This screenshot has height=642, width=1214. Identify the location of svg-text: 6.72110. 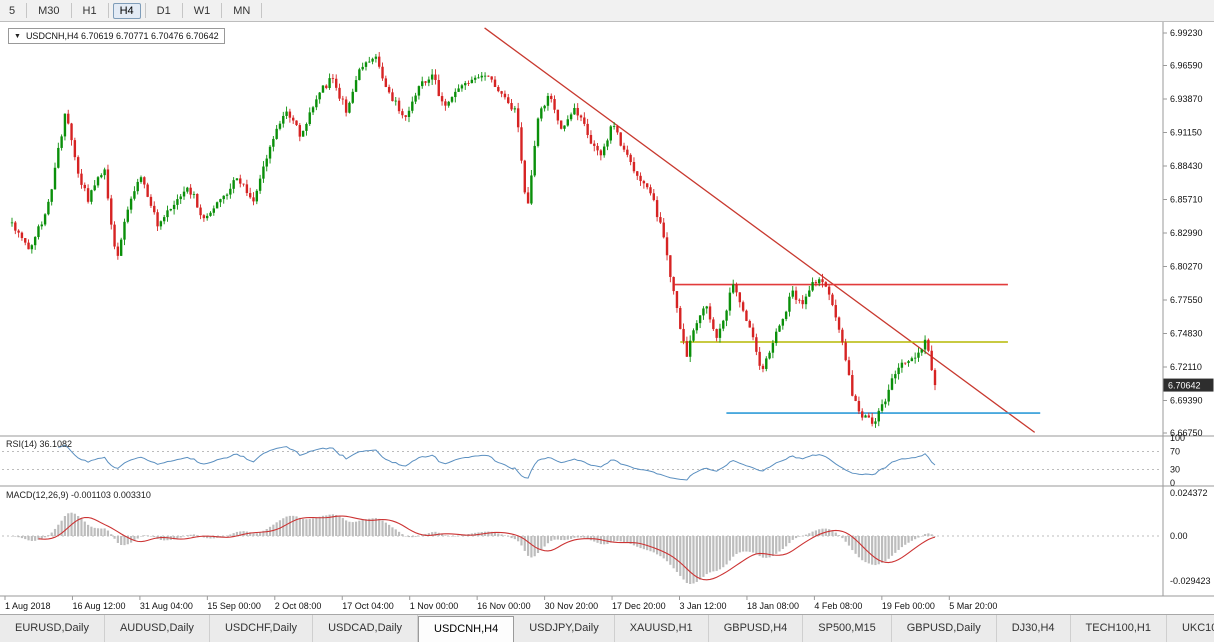
(1186, 367).